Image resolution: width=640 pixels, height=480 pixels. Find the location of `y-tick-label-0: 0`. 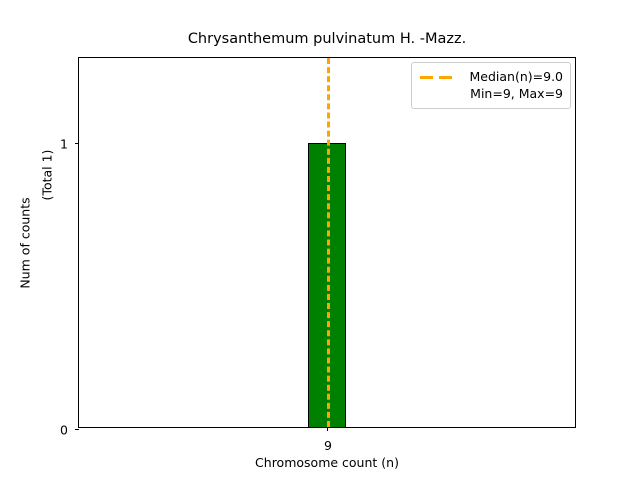

y-tick-label-0: 0 is located at coordinates (64, 430).